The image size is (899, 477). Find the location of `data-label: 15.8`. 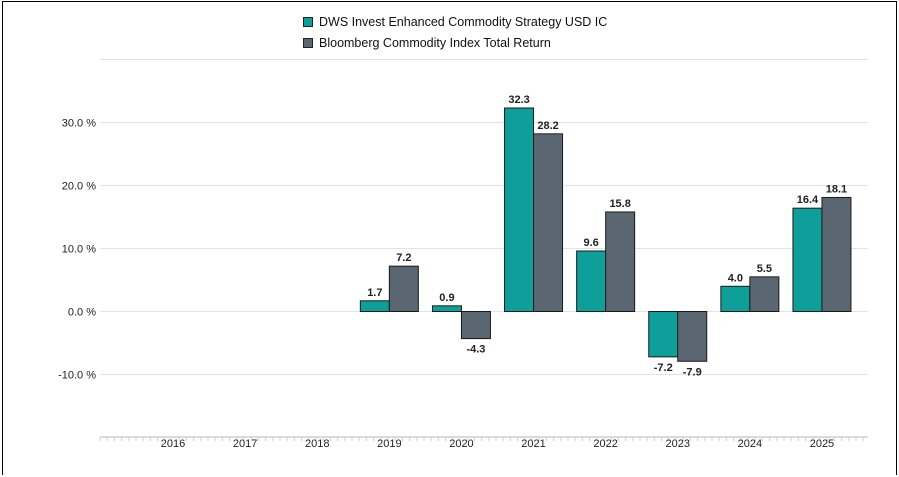

data-label: 15.8 is located at coordinates (619, 204).